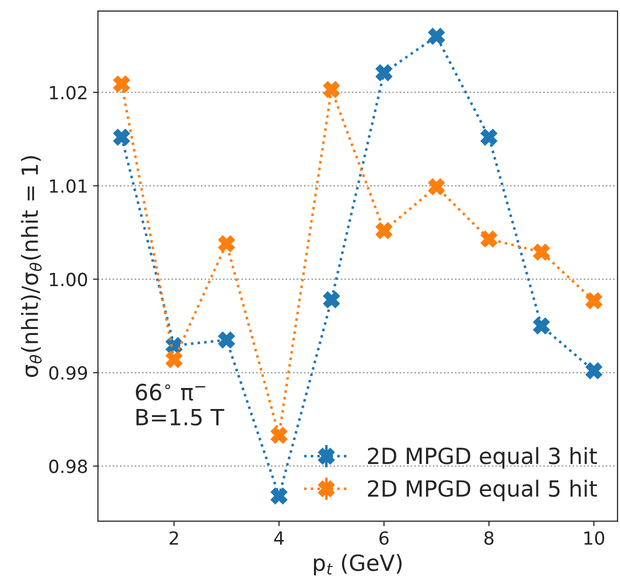  Describe the element at coordinates (69, 279) in the screenshot. I see `y-tick-label: 1.00` at that location.